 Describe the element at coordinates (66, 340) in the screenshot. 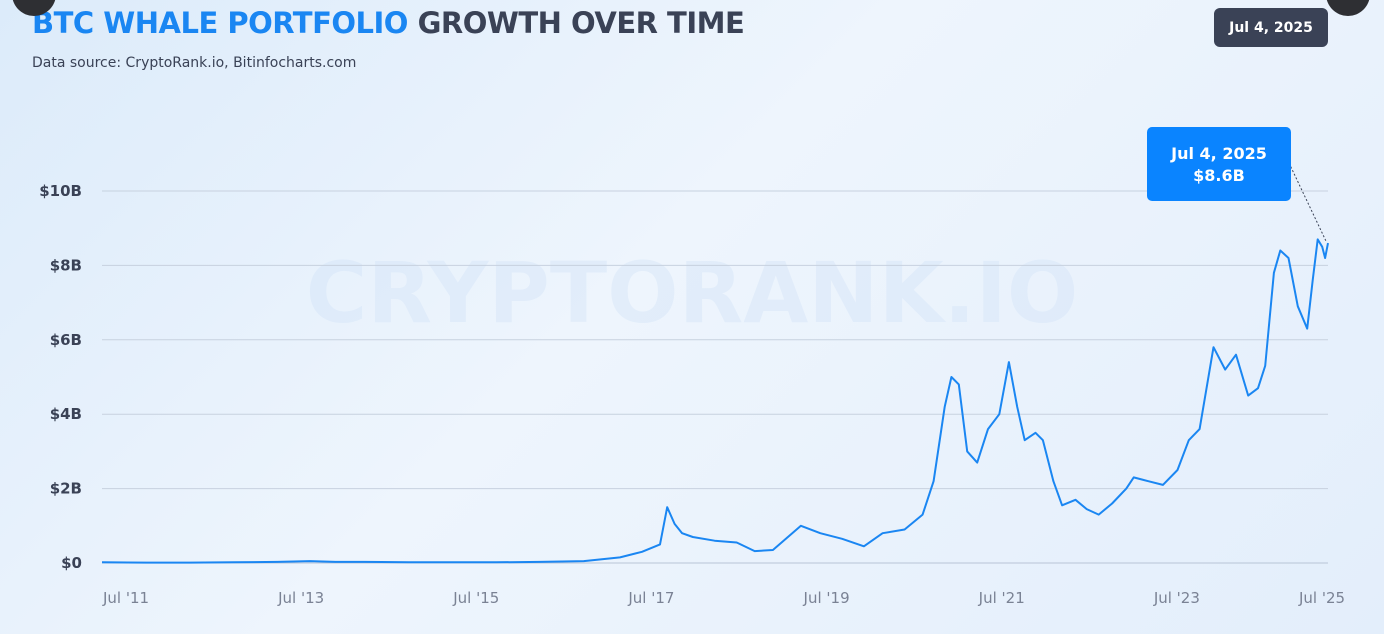

I see `y-tick-label: $6B` at that location.